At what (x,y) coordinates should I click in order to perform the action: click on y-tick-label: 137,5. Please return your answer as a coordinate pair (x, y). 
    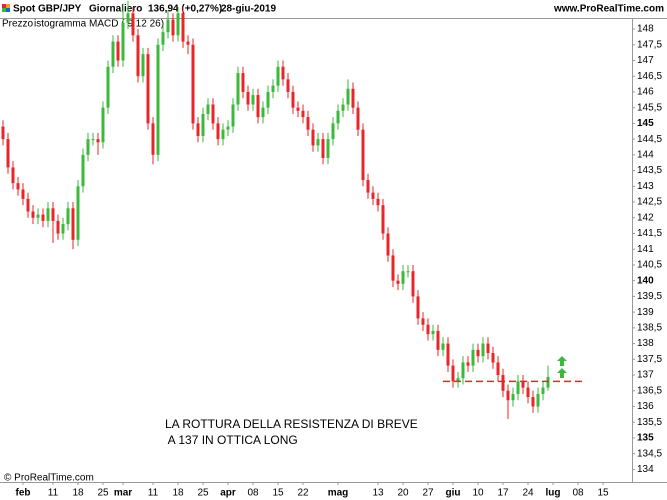
    Looking at the image, I should click on (649, 359).